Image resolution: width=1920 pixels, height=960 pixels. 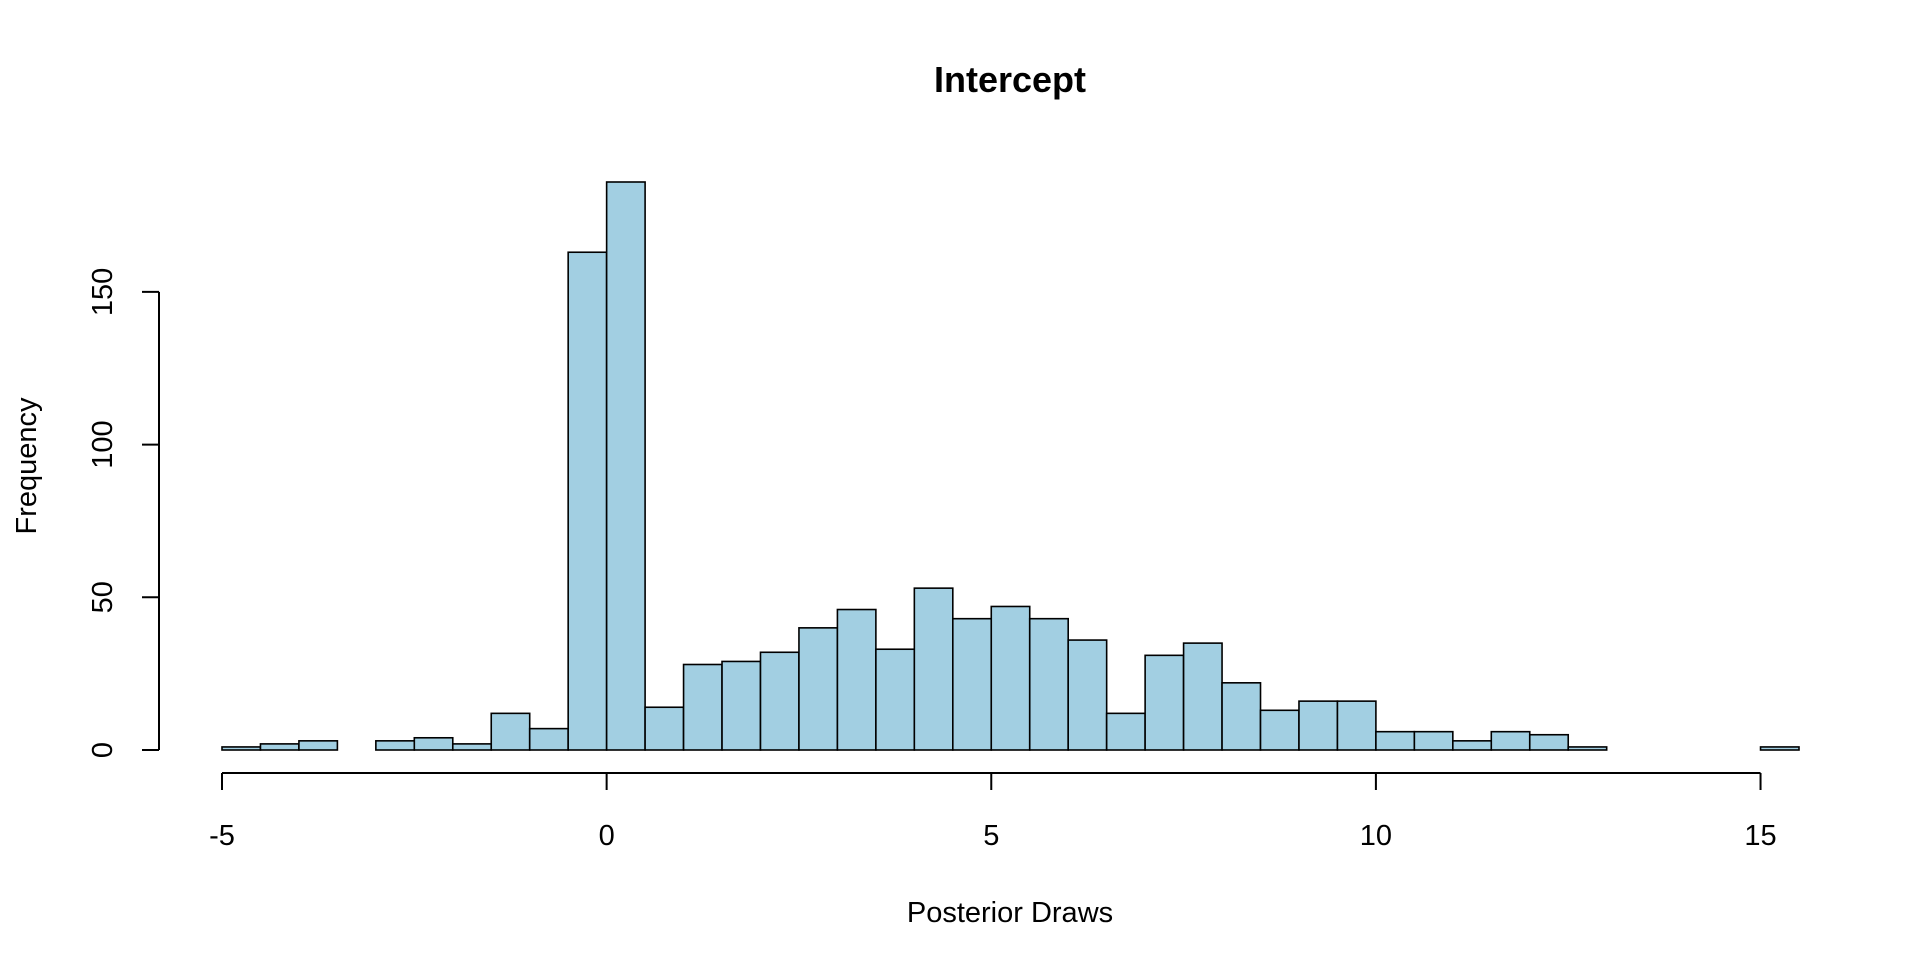 What do you see at coordinates (607, 836) in the screenshot?
I see `x-tick-label: 0` at bounding box center [607, 836].